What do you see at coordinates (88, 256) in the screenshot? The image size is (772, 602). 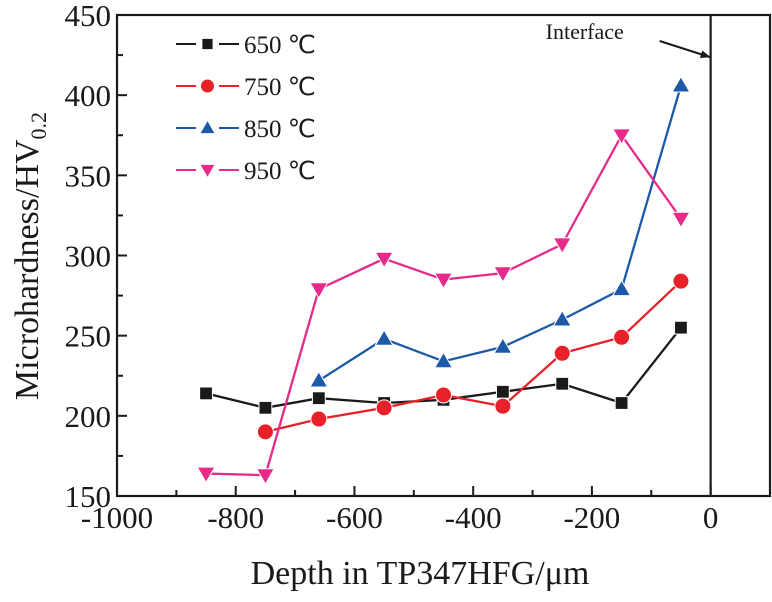 I see `y-tick-label: 300` at bounding box center [88, 256].